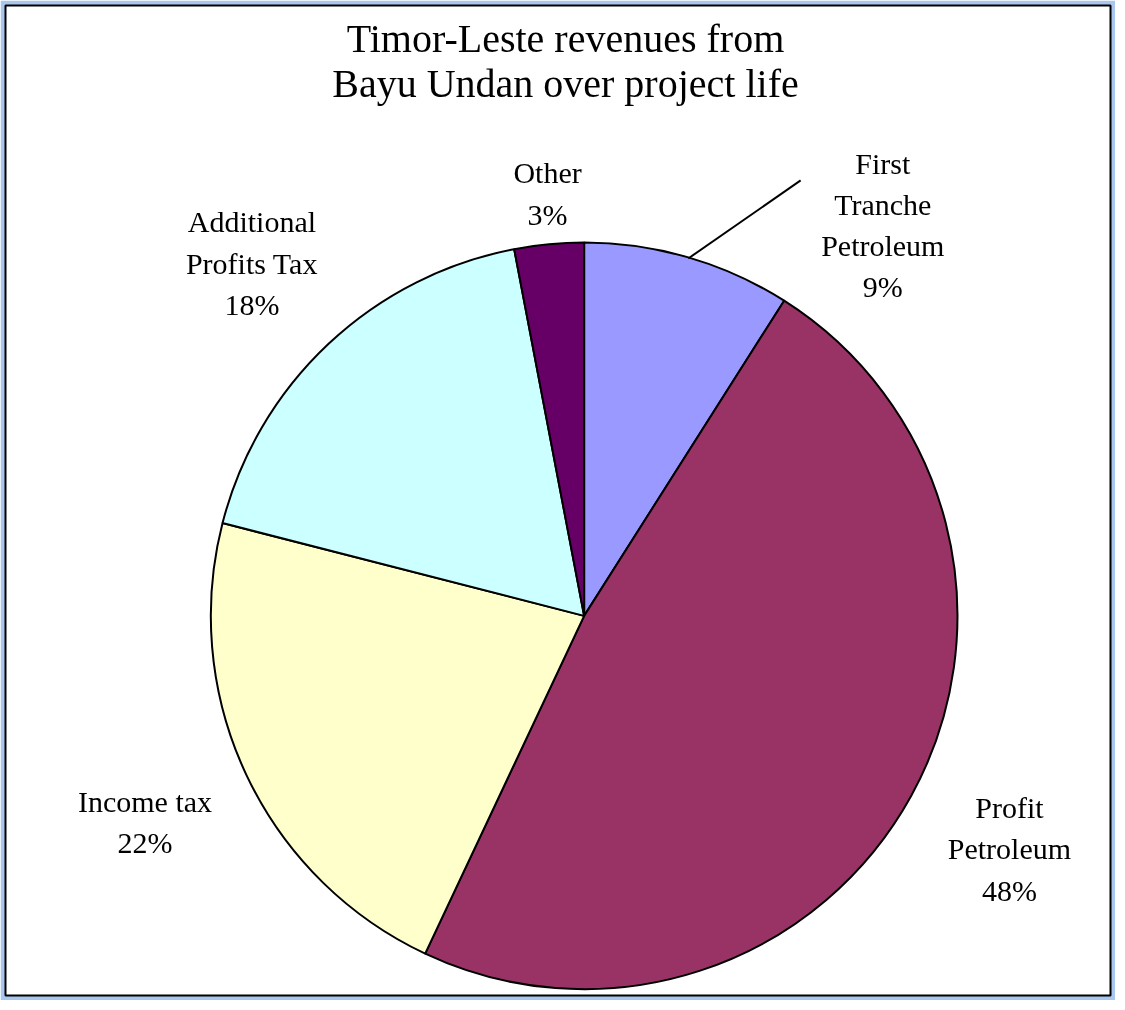 The width and height of the screenshot is (1125, 1010). I want to click on slice-label: Other, so click(547, 173).